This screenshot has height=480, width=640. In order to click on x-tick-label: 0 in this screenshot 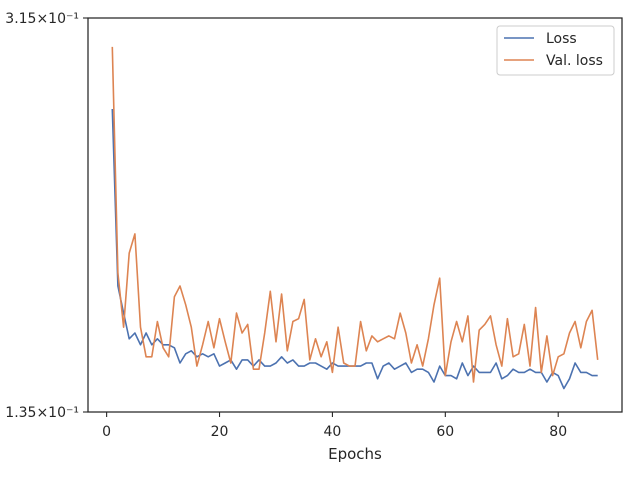, I will do `click(106, 432)`.